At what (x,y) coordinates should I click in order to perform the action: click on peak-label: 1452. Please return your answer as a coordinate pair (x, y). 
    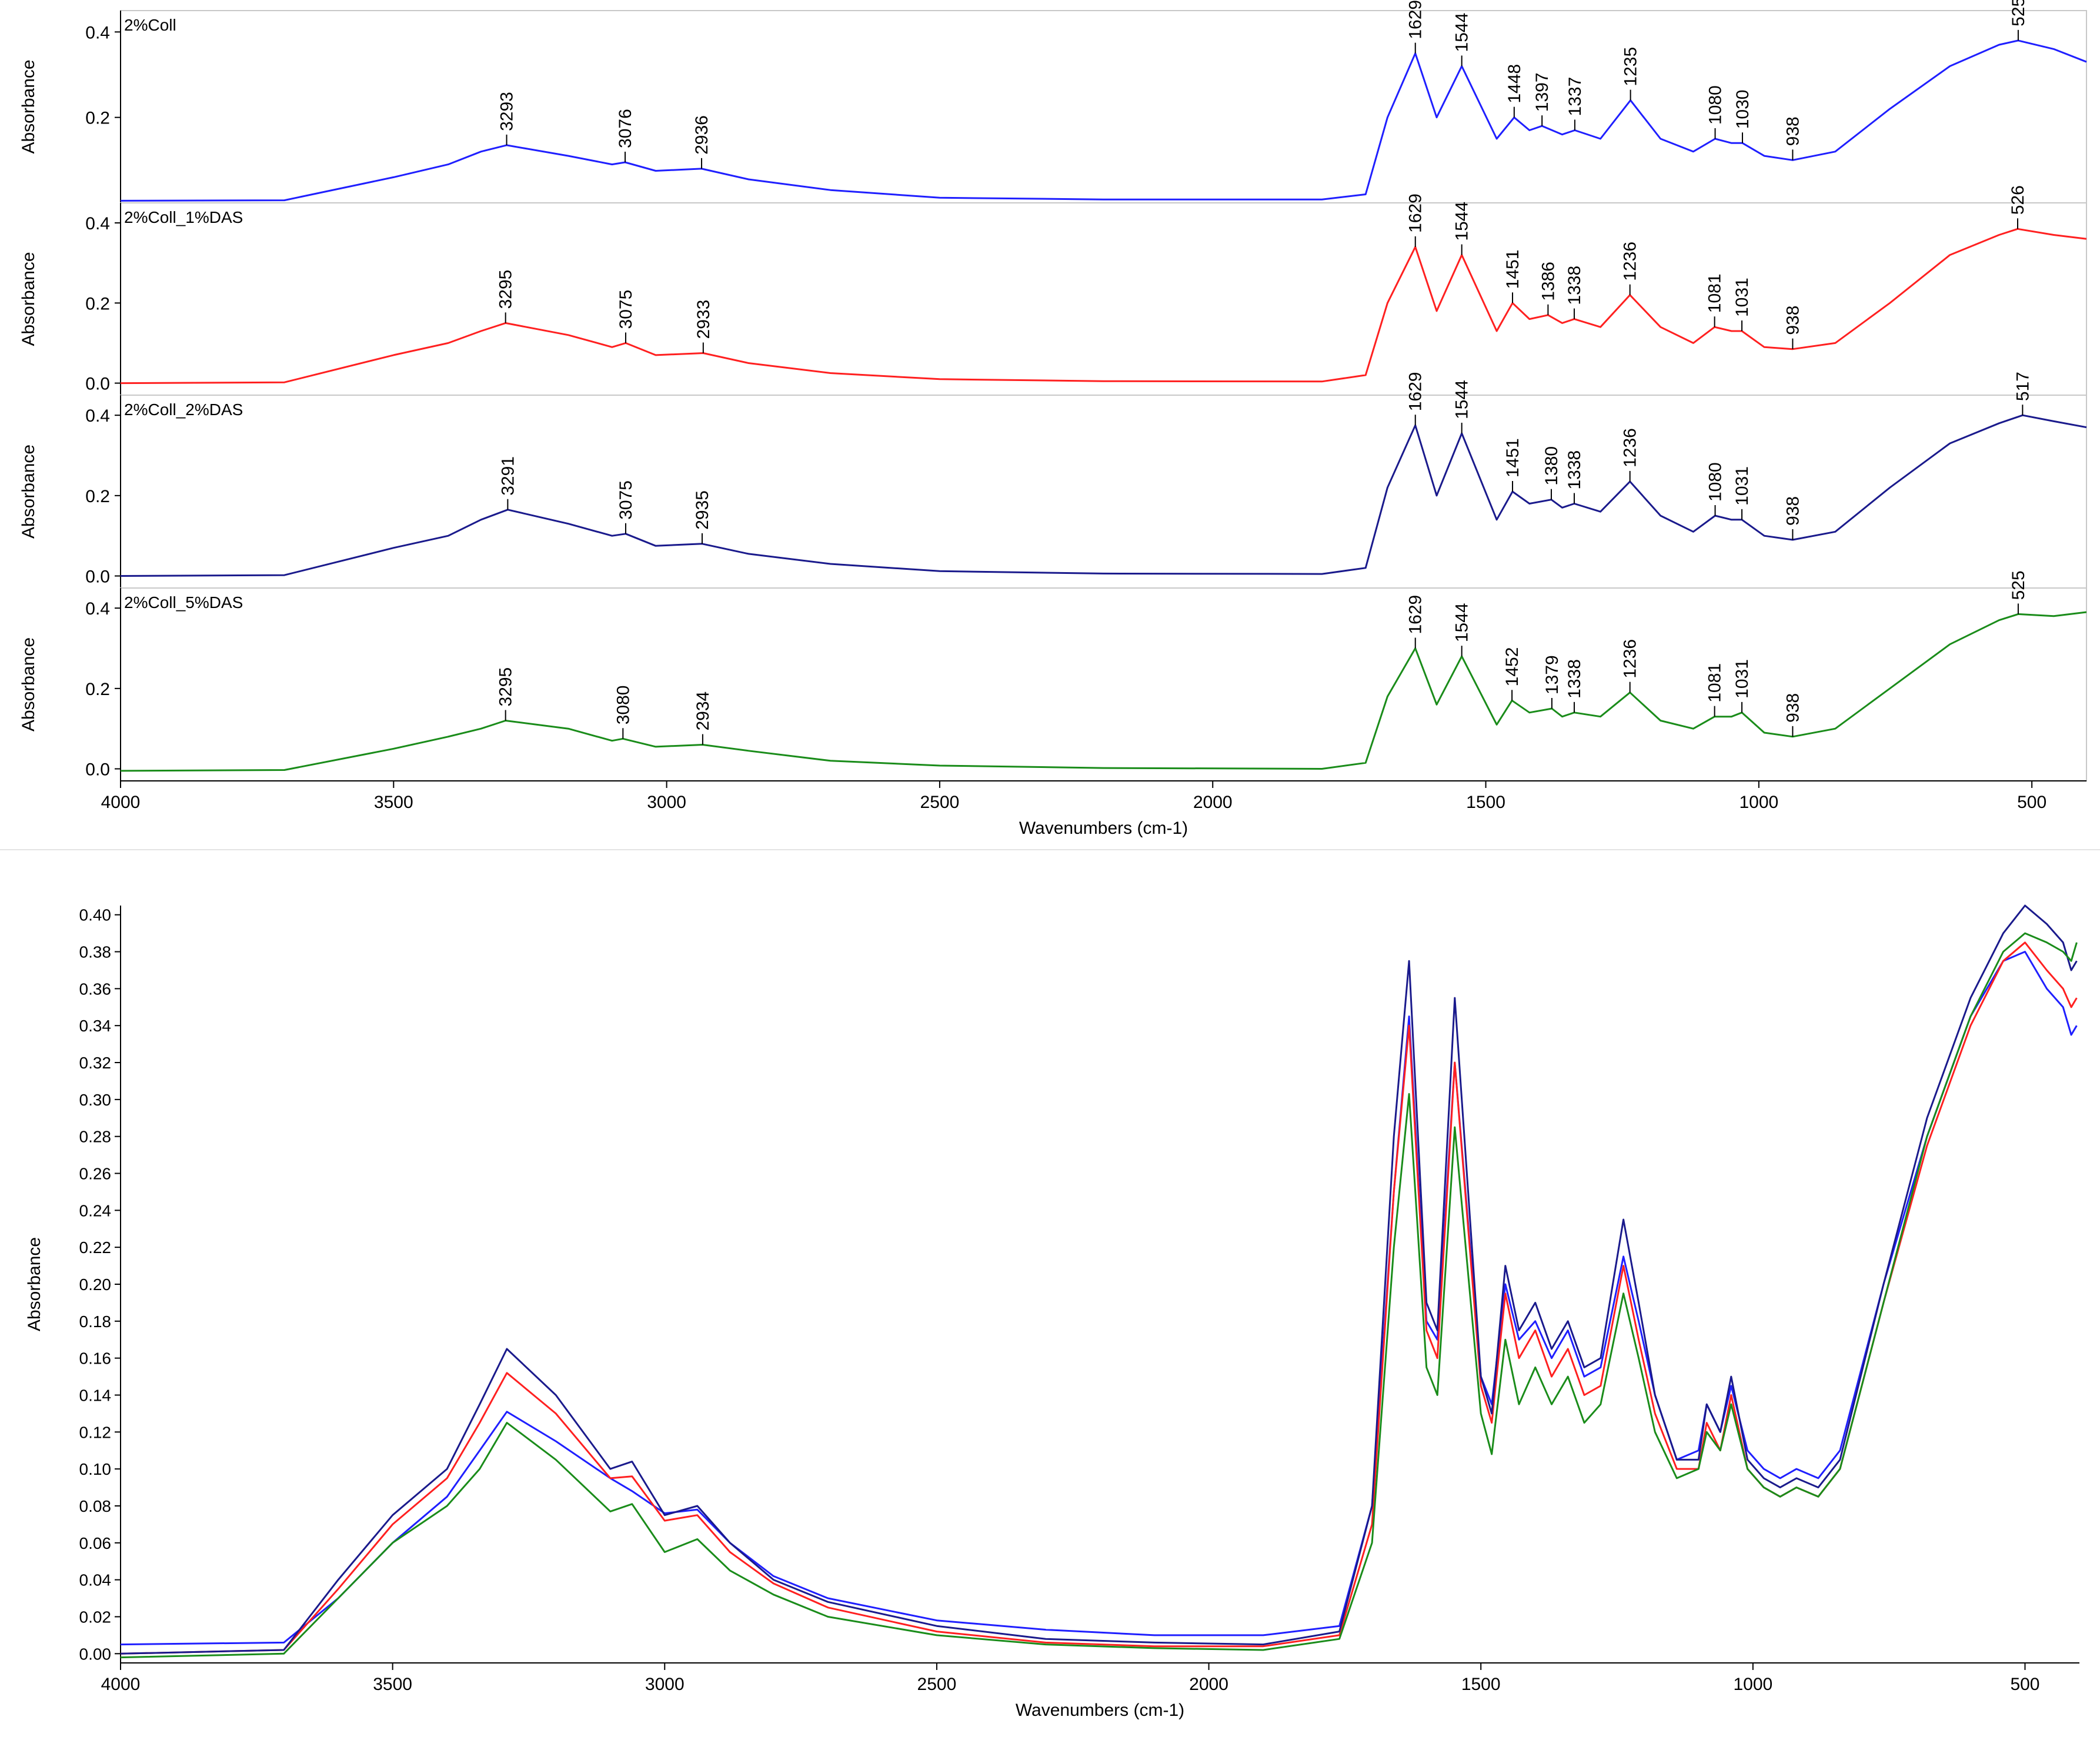
    Looking at the image, I should click on (1512, 667).